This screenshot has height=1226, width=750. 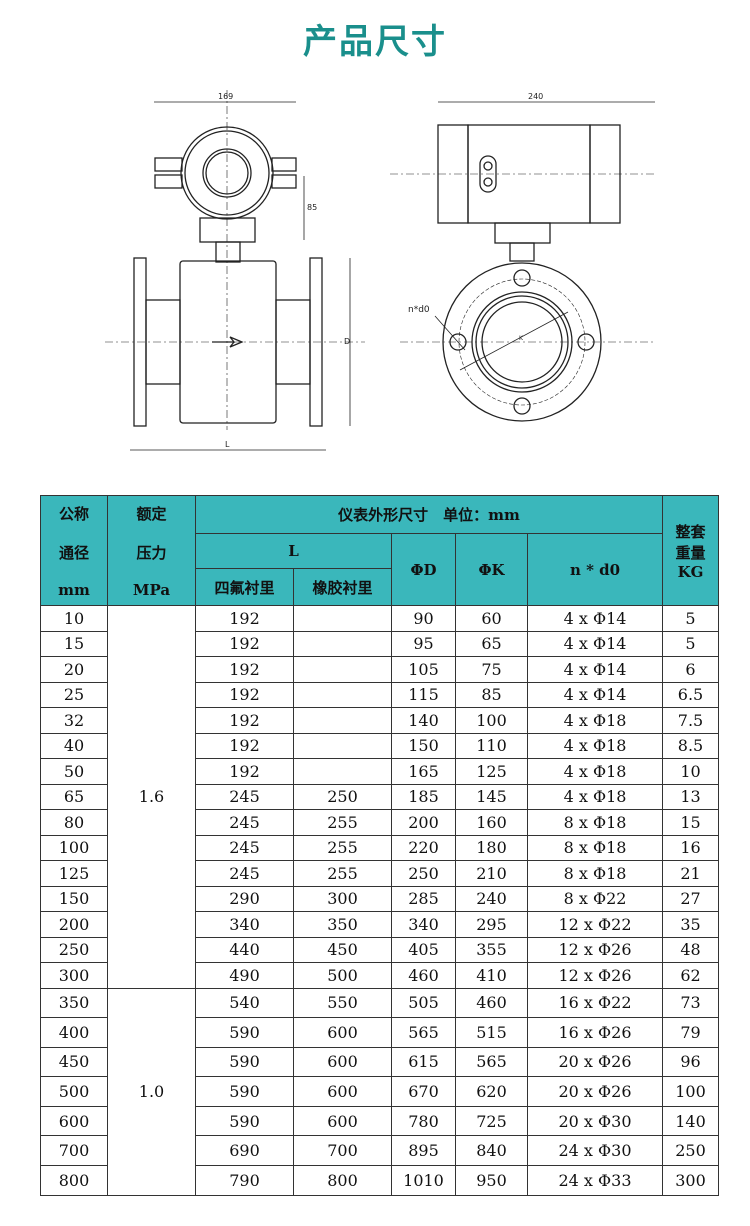 I want to click on cell-weight: 16, so click(x=691, y=847).